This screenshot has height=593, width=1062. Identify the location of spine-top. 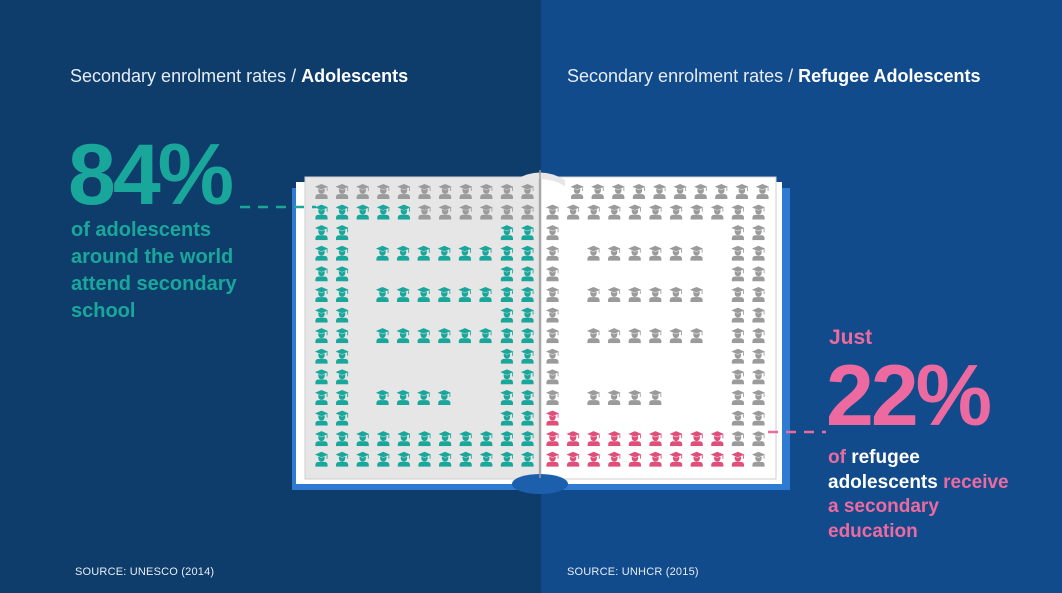
(540, 179).